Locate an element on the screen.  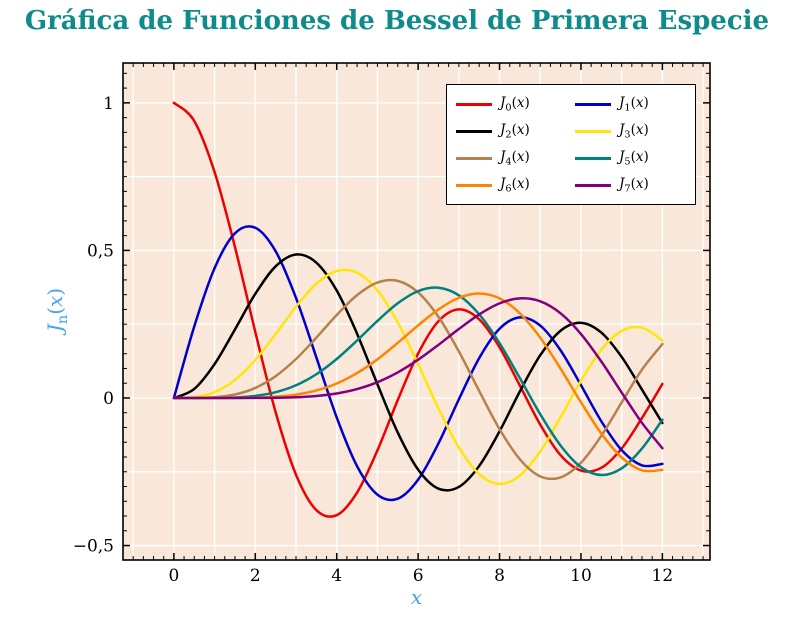
legend-item-J1x: J1(x) is located at coordinates (630, 104).